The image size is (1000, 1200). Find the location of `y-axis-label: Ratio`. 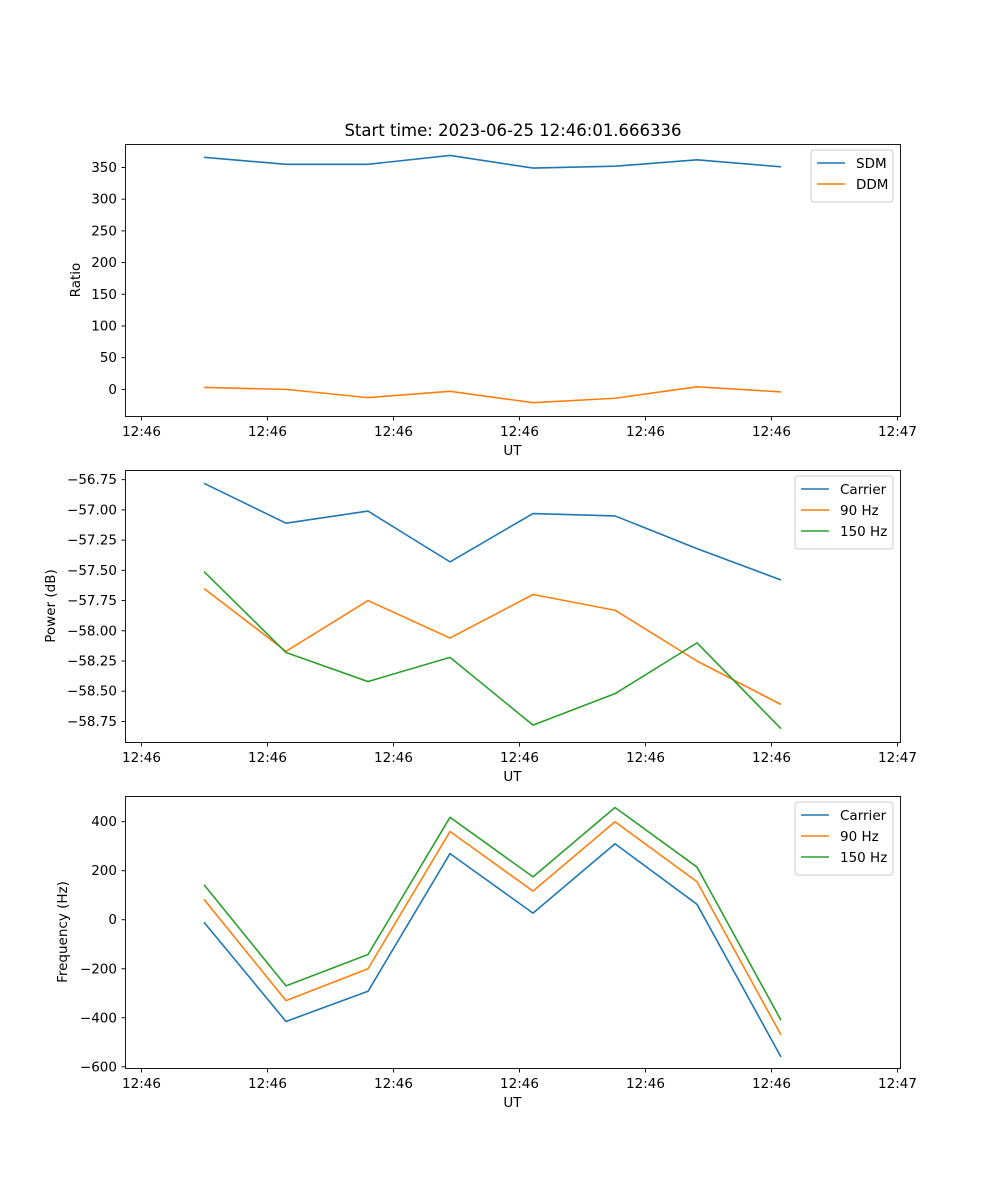

y-axis-label: Ratio is located at coordinates (76, 280).